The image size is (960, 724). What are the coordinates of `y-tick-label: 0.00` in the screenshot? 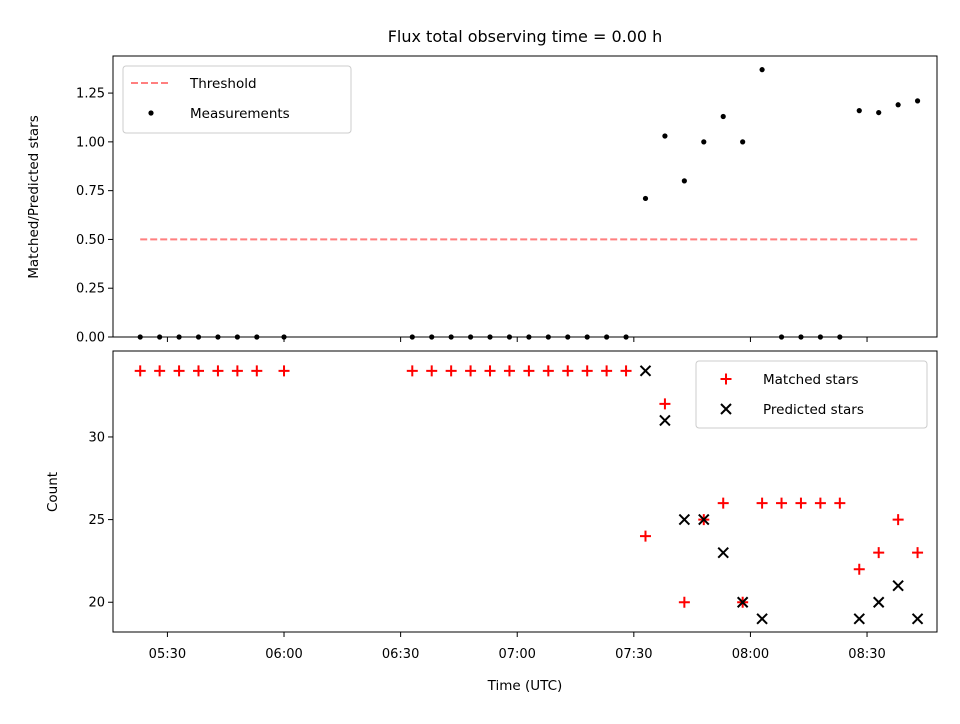 It's located at (90, 338).